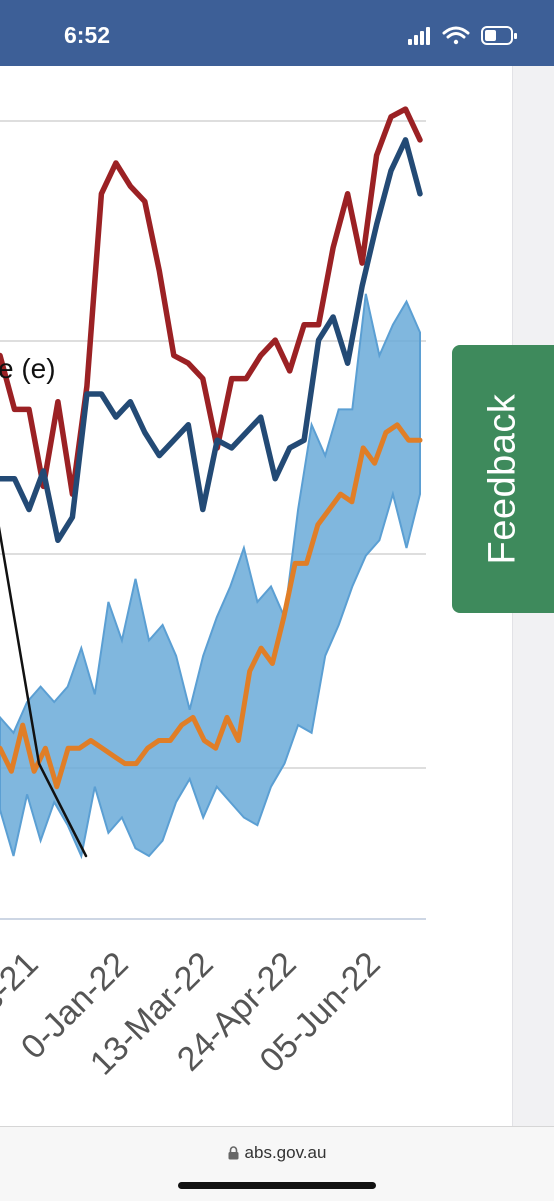 The height and width of the screenshot is (1201, 554). Describe the element at coordinates (28, 368) in the screenshot. I see `legend-label-fragment: e (e)` at that location.